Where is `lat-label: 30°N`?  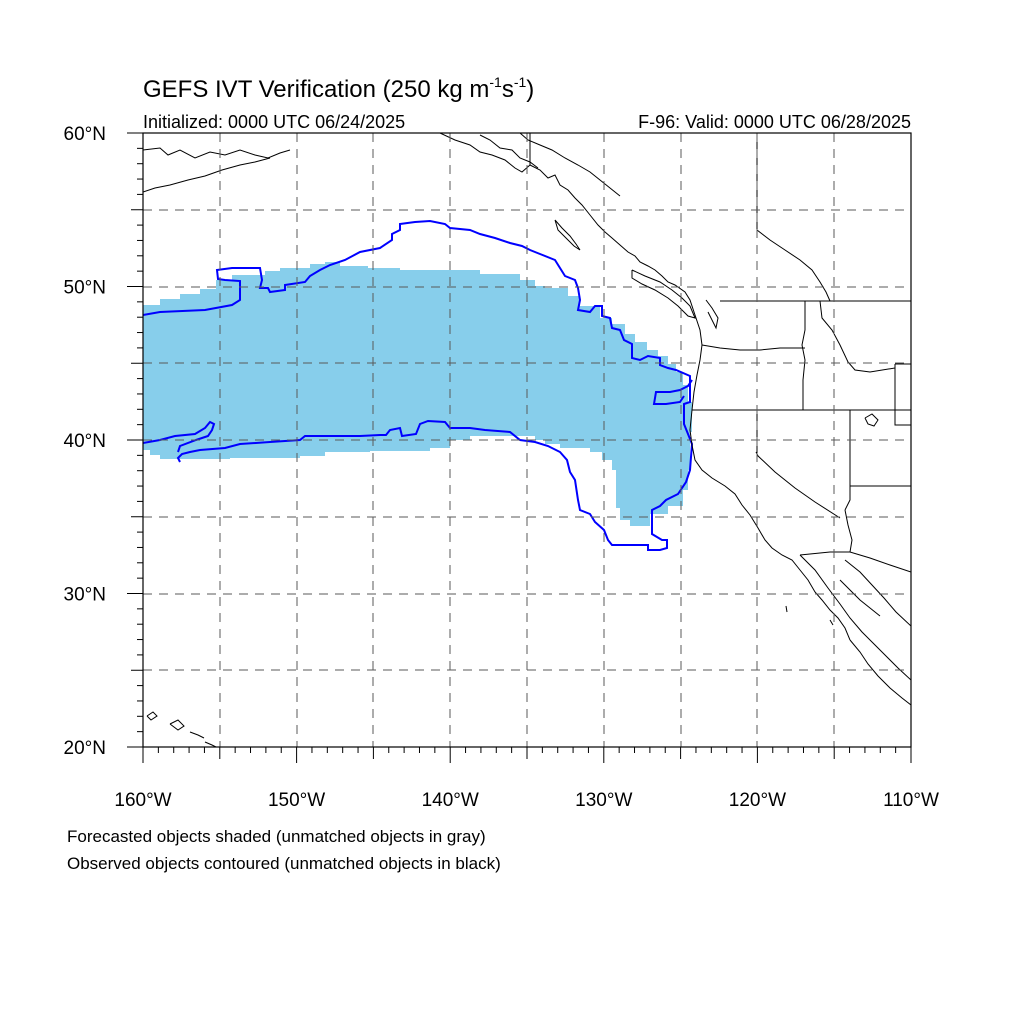
lat-label: 30°N is located at coordinates (85, 595).